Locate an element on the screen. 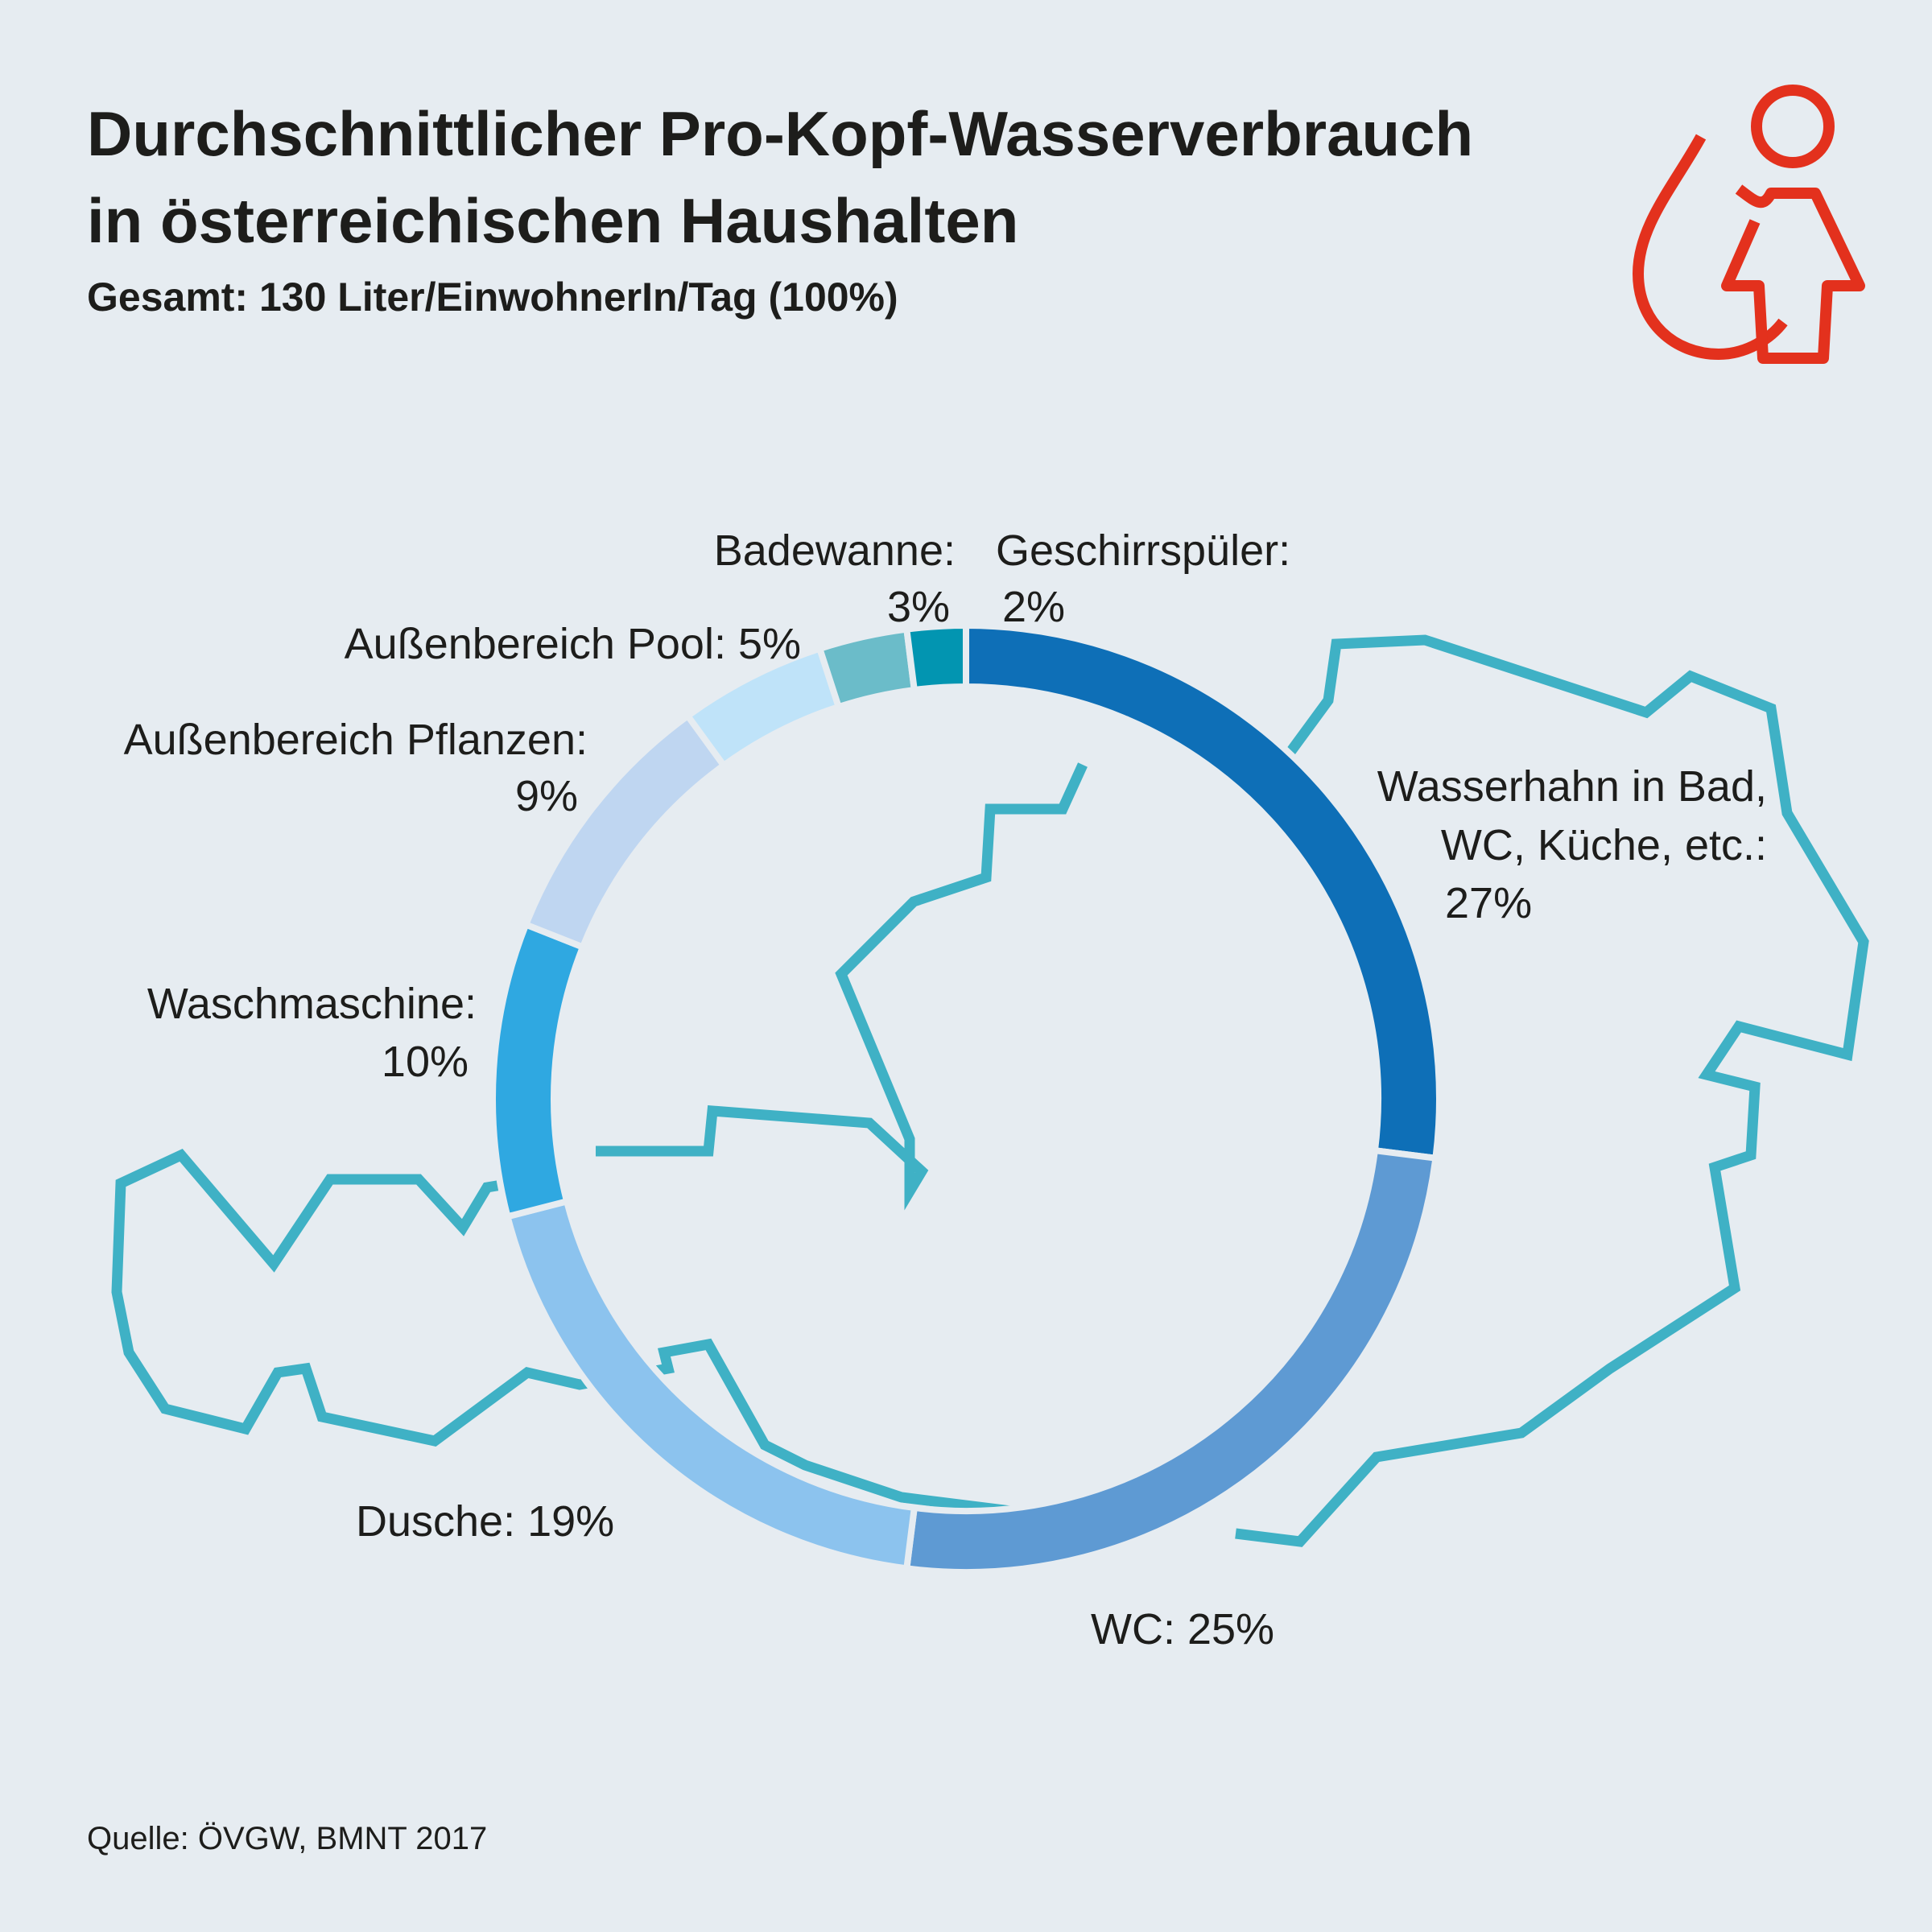  label-waschmaschine: Waschmaschine: is located at coordinates (312, 1004).